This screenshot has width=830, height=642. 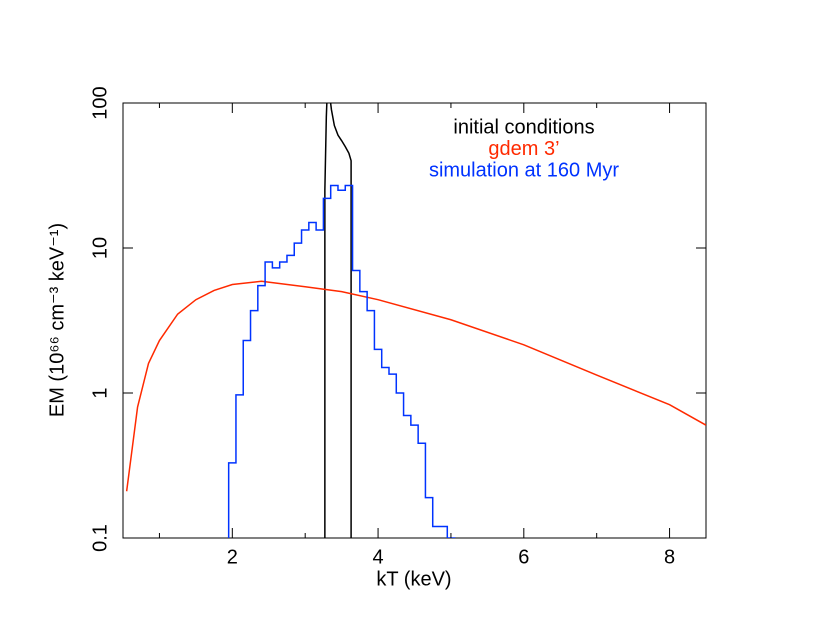 I want to click on x-tick-label: 2, so click(x=232, y=557).